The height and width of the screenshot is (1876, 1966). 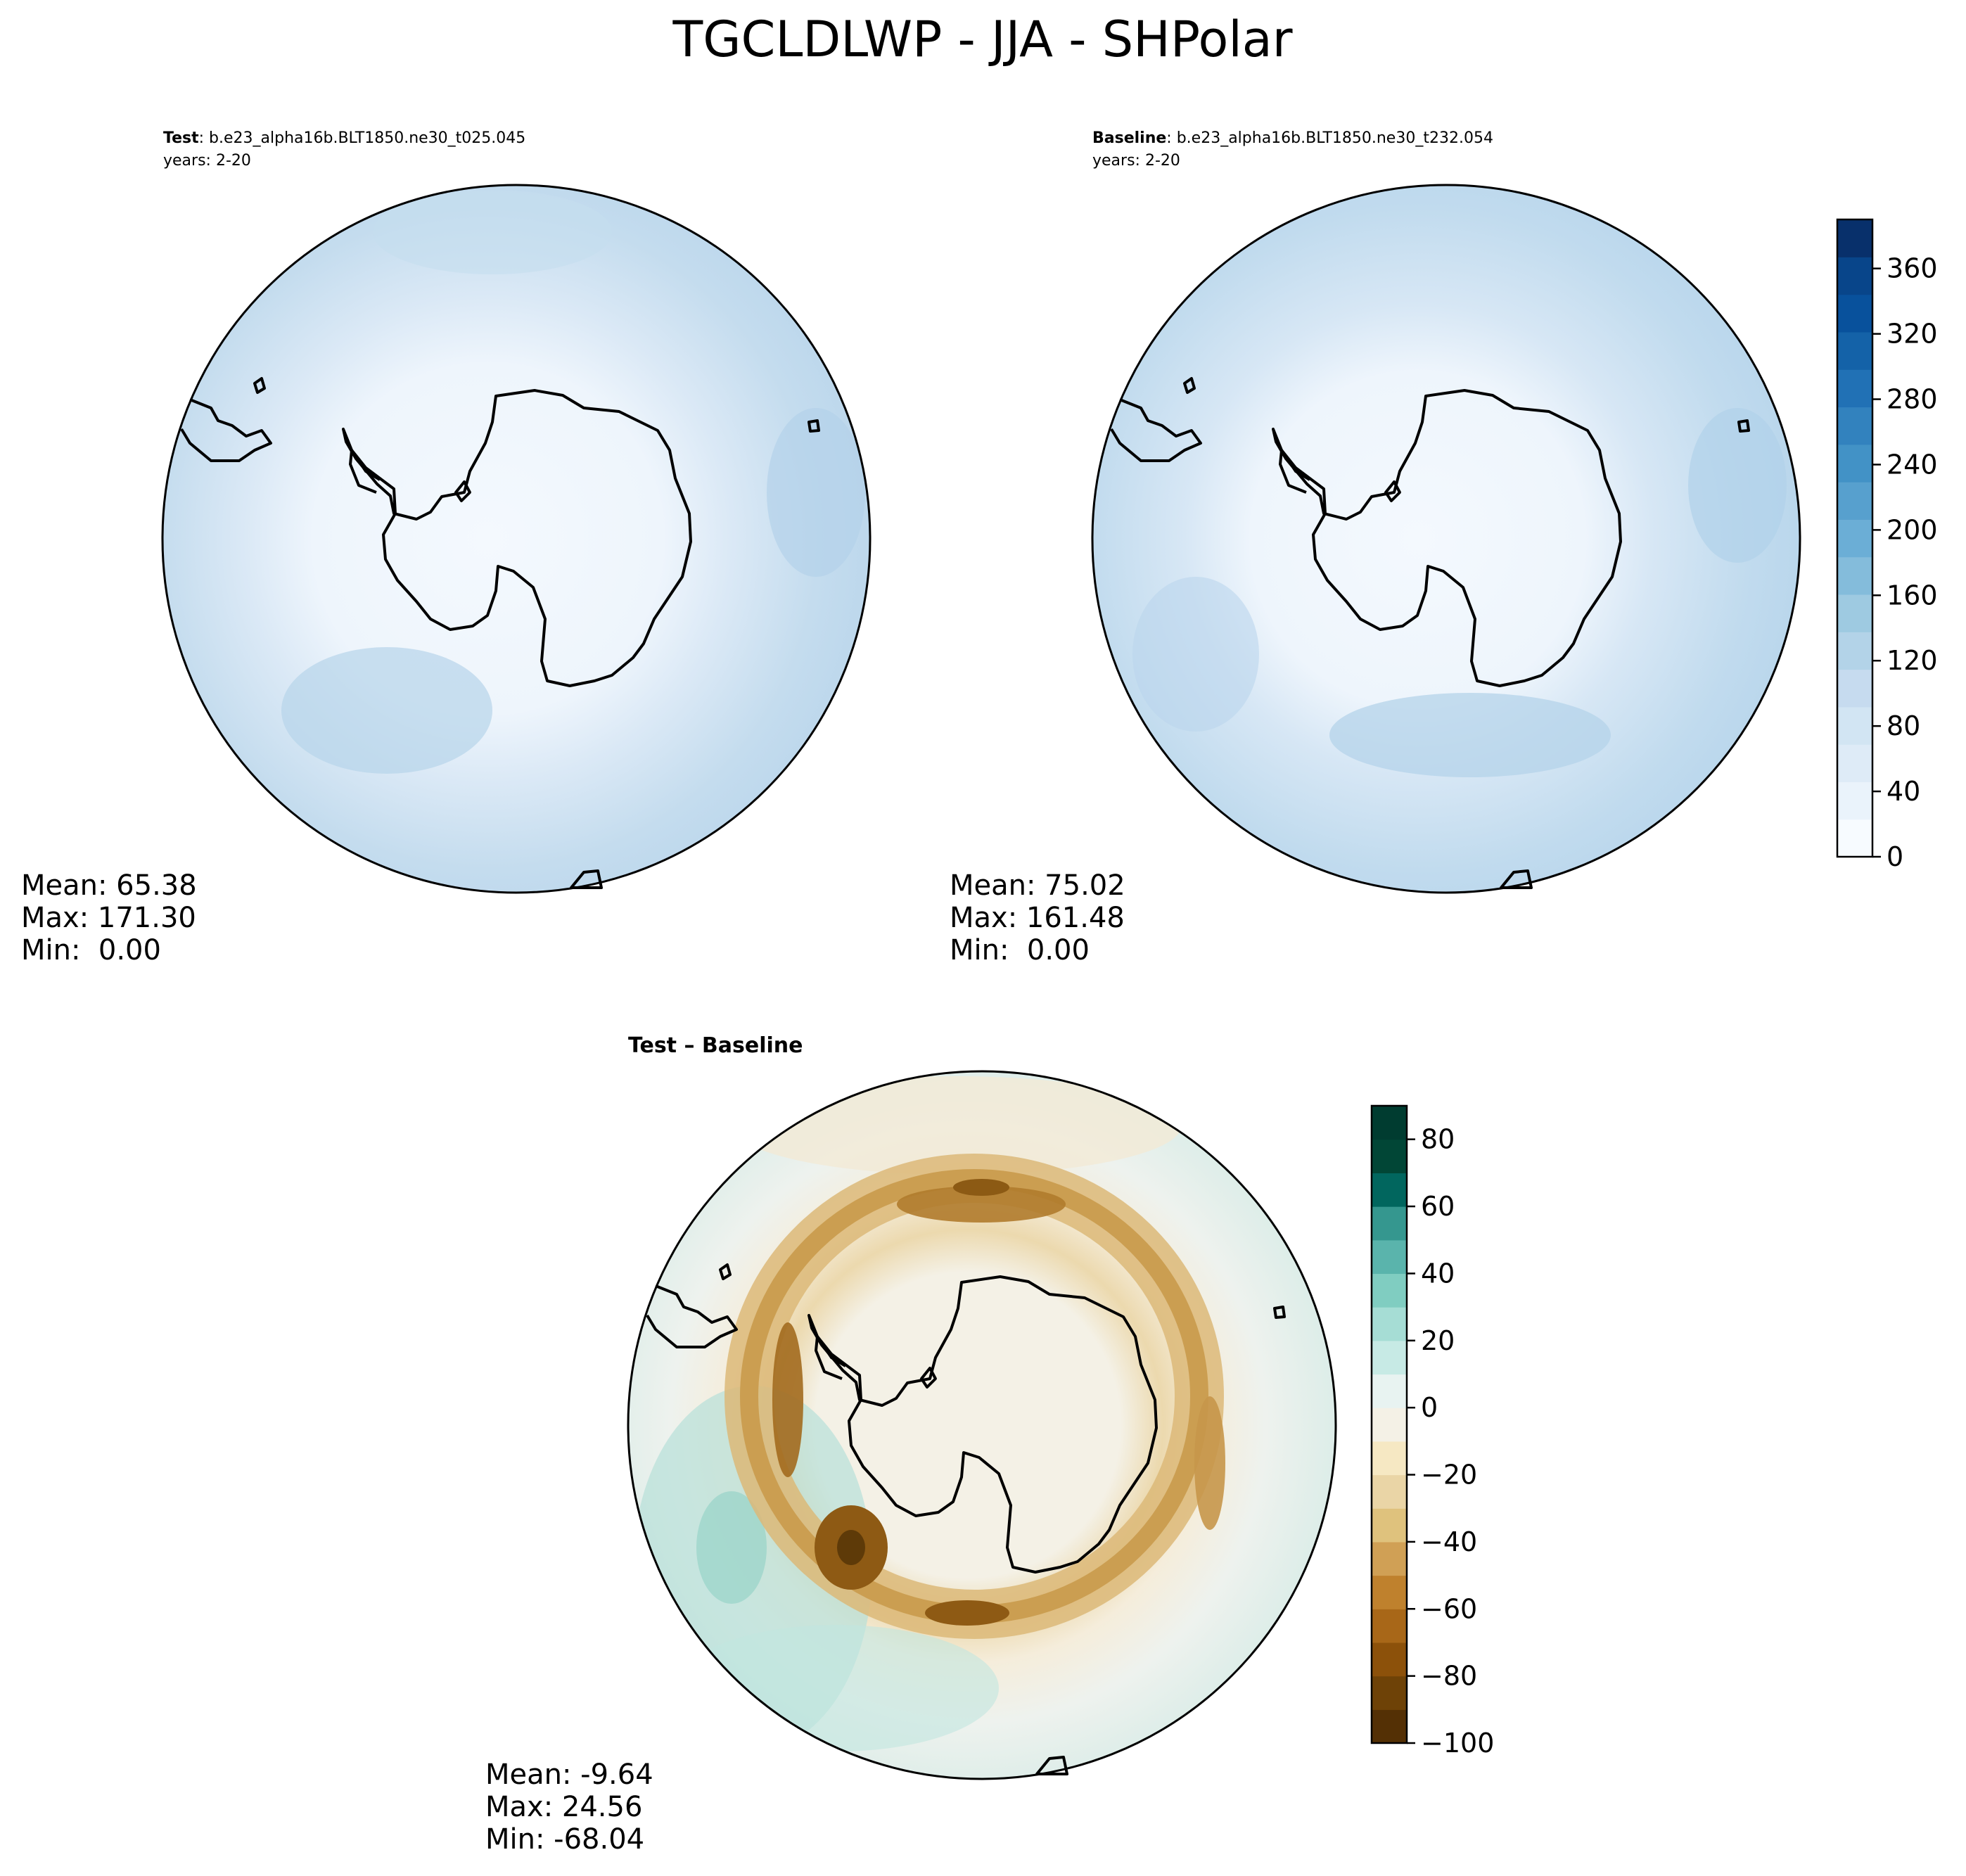 What do you see at coordinates (1912, 334) in the screenshot?
I see `field-colorbar-tick-label: 320` at bounding box center [1912, 334].